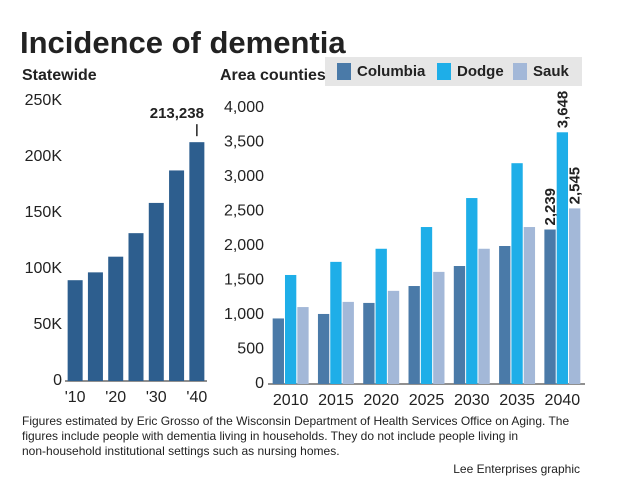  What do you see at coordinates (391, 71) in the screenshot?
I see `legend-label: Columbia` at bounding box center [391, 71].